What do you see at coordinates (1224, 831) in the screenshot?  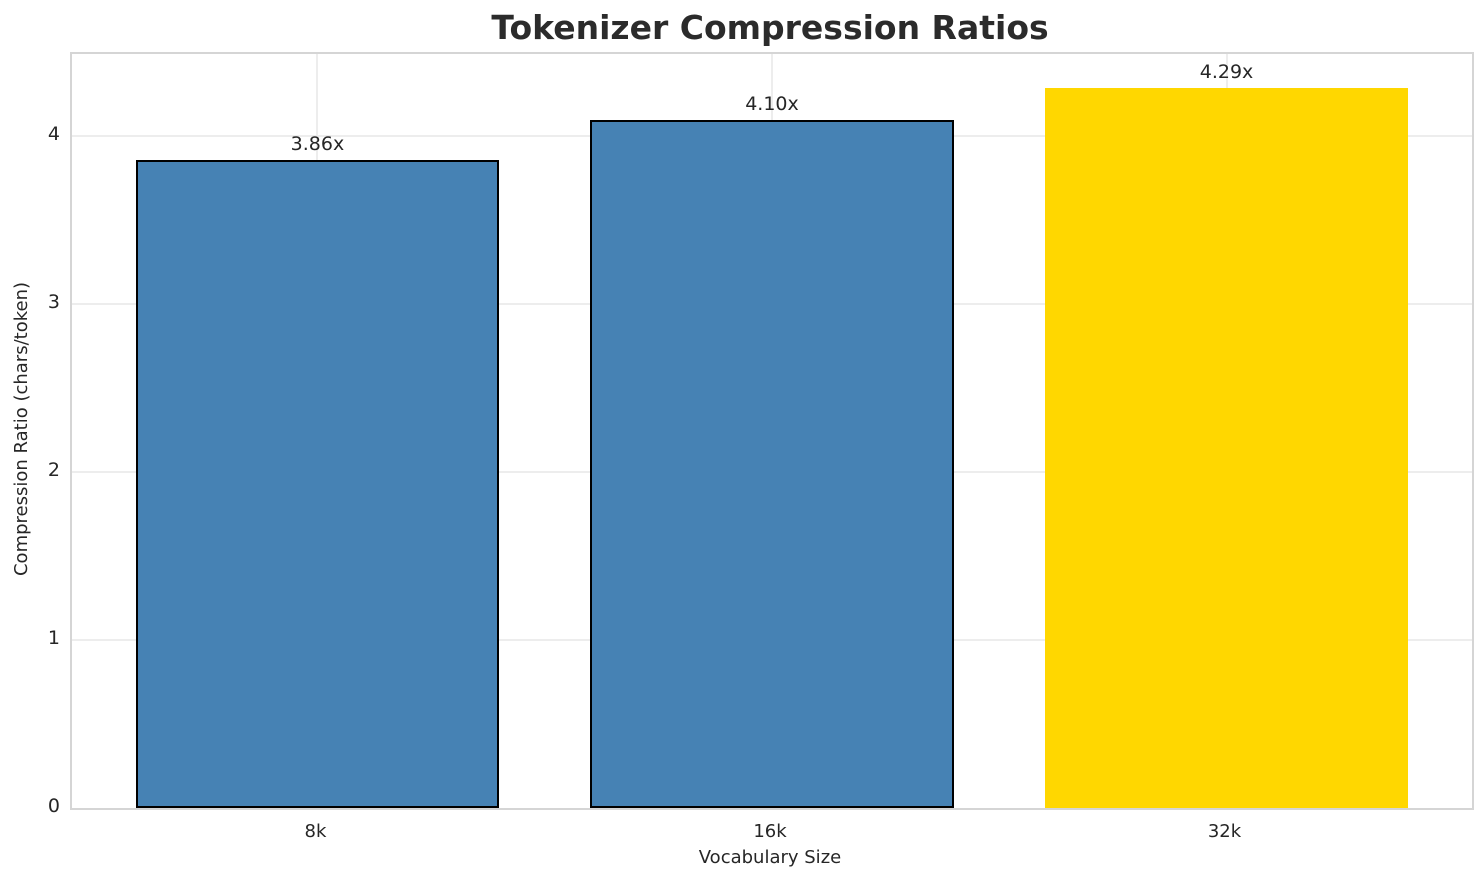 I see `x-tick-label: 32k` at bounding box center [1224, 831].